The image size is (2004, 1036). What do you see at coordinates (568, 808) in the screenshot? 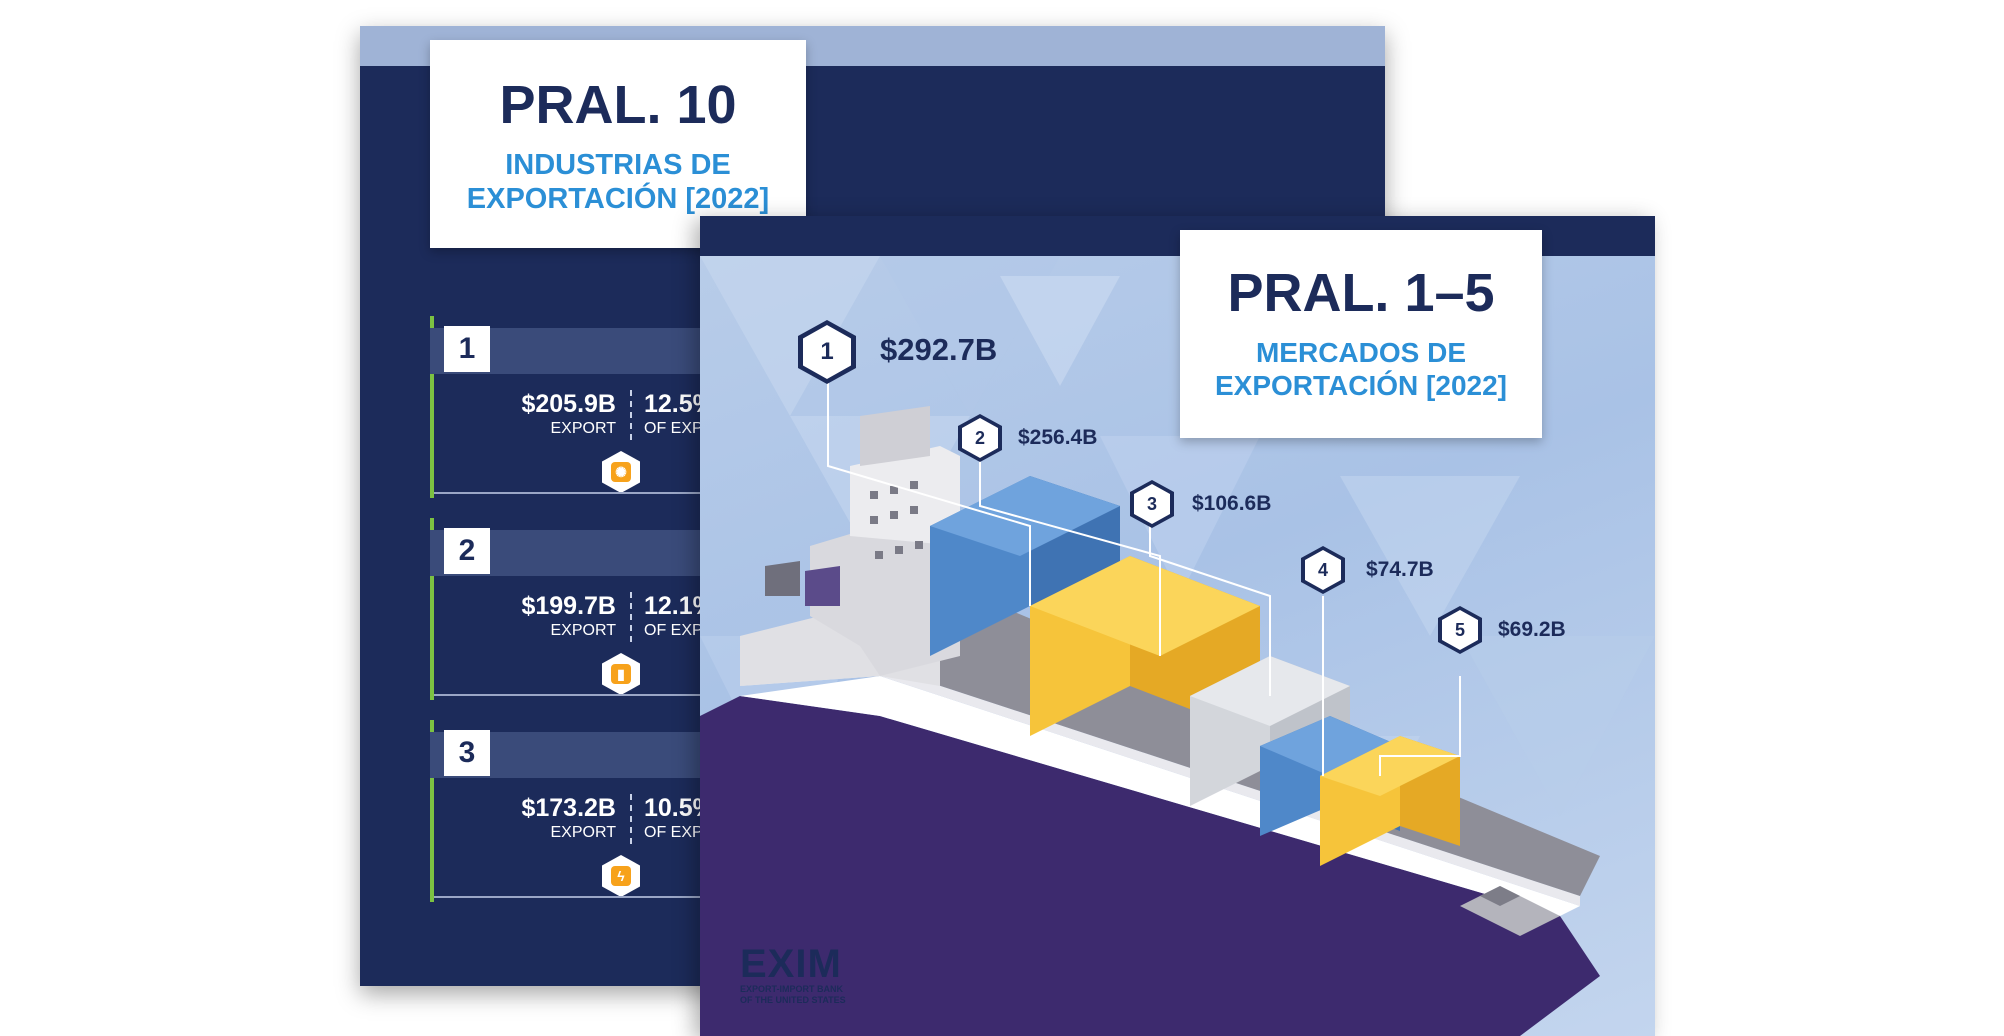
I see `export-value: $173.2B` at bounding box center [568, 808].